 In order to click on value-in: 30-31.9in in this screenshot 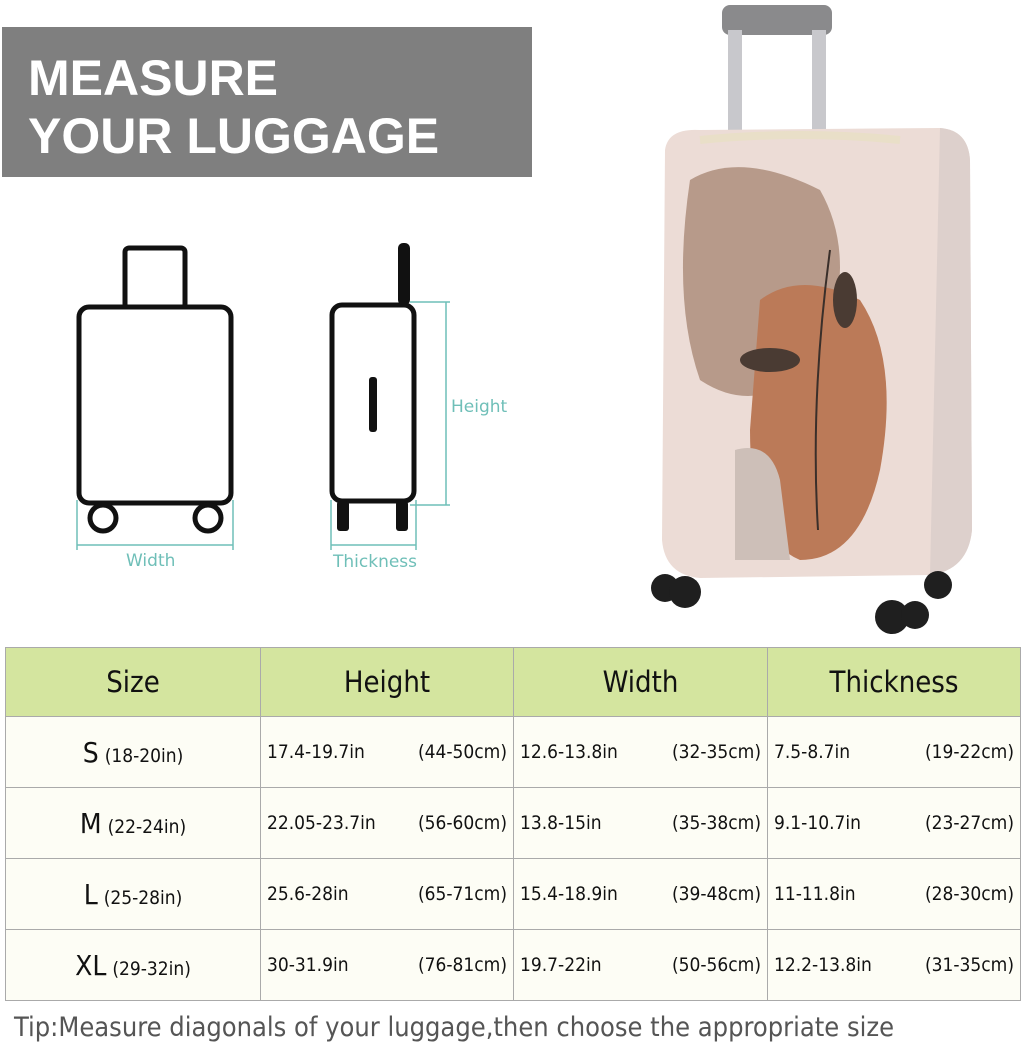, I will do `click(308, 965)`.